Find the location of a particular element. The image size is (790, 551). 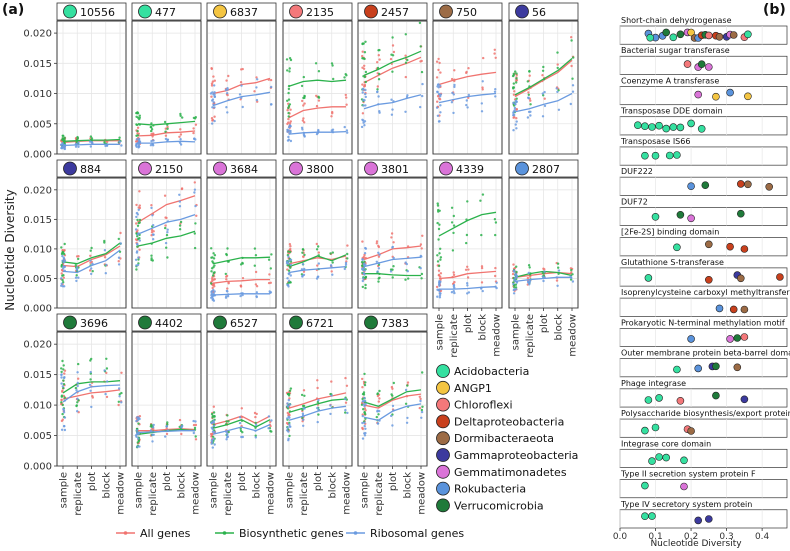

legend-marker-icon is located at coordinates (443, 421).